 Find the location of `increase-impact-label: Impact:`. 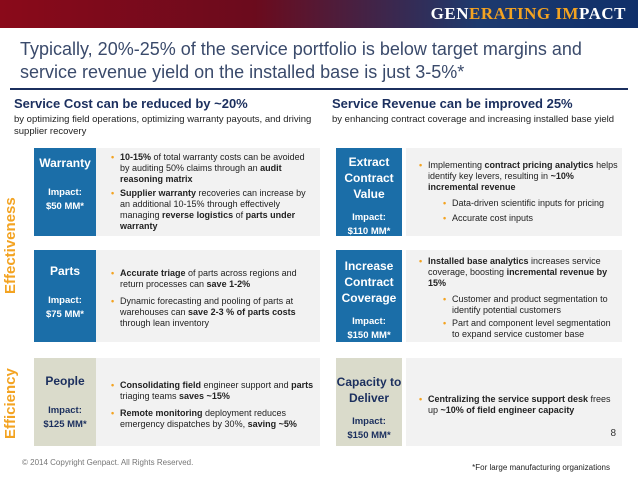

increase-impact-label: Impact: is located at coordinates (369, 321).